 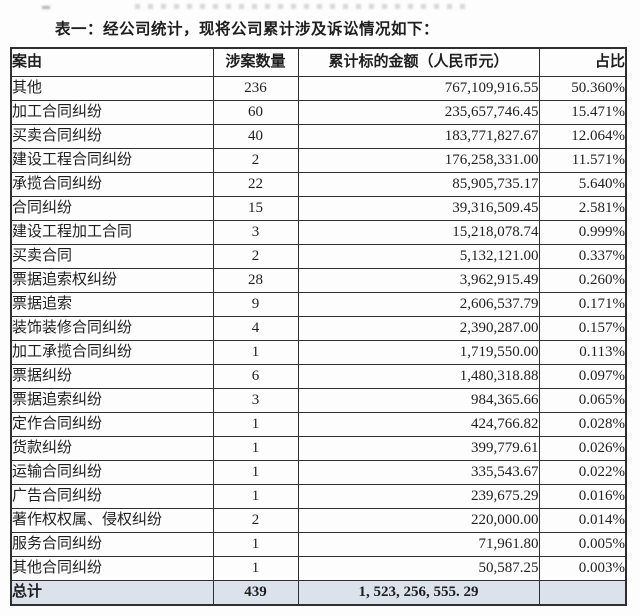 I want to click on cause-cell: 承揽合同纠纷, so click(x=112, y=184).